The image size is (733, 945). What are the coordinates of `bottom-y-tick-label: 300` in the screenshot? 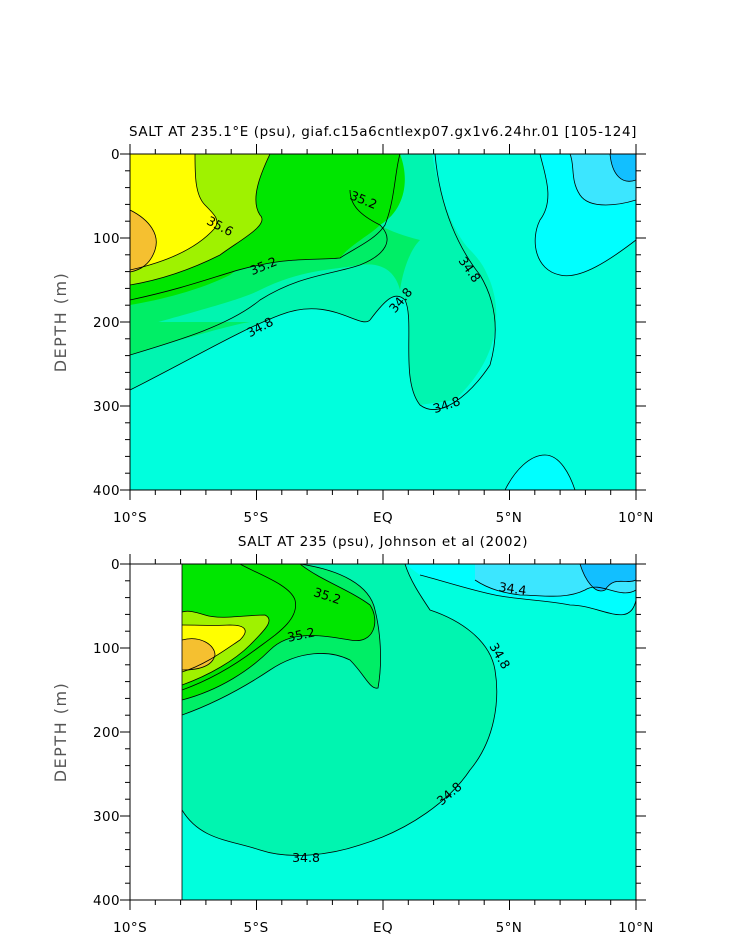 It's located at (106, 817).